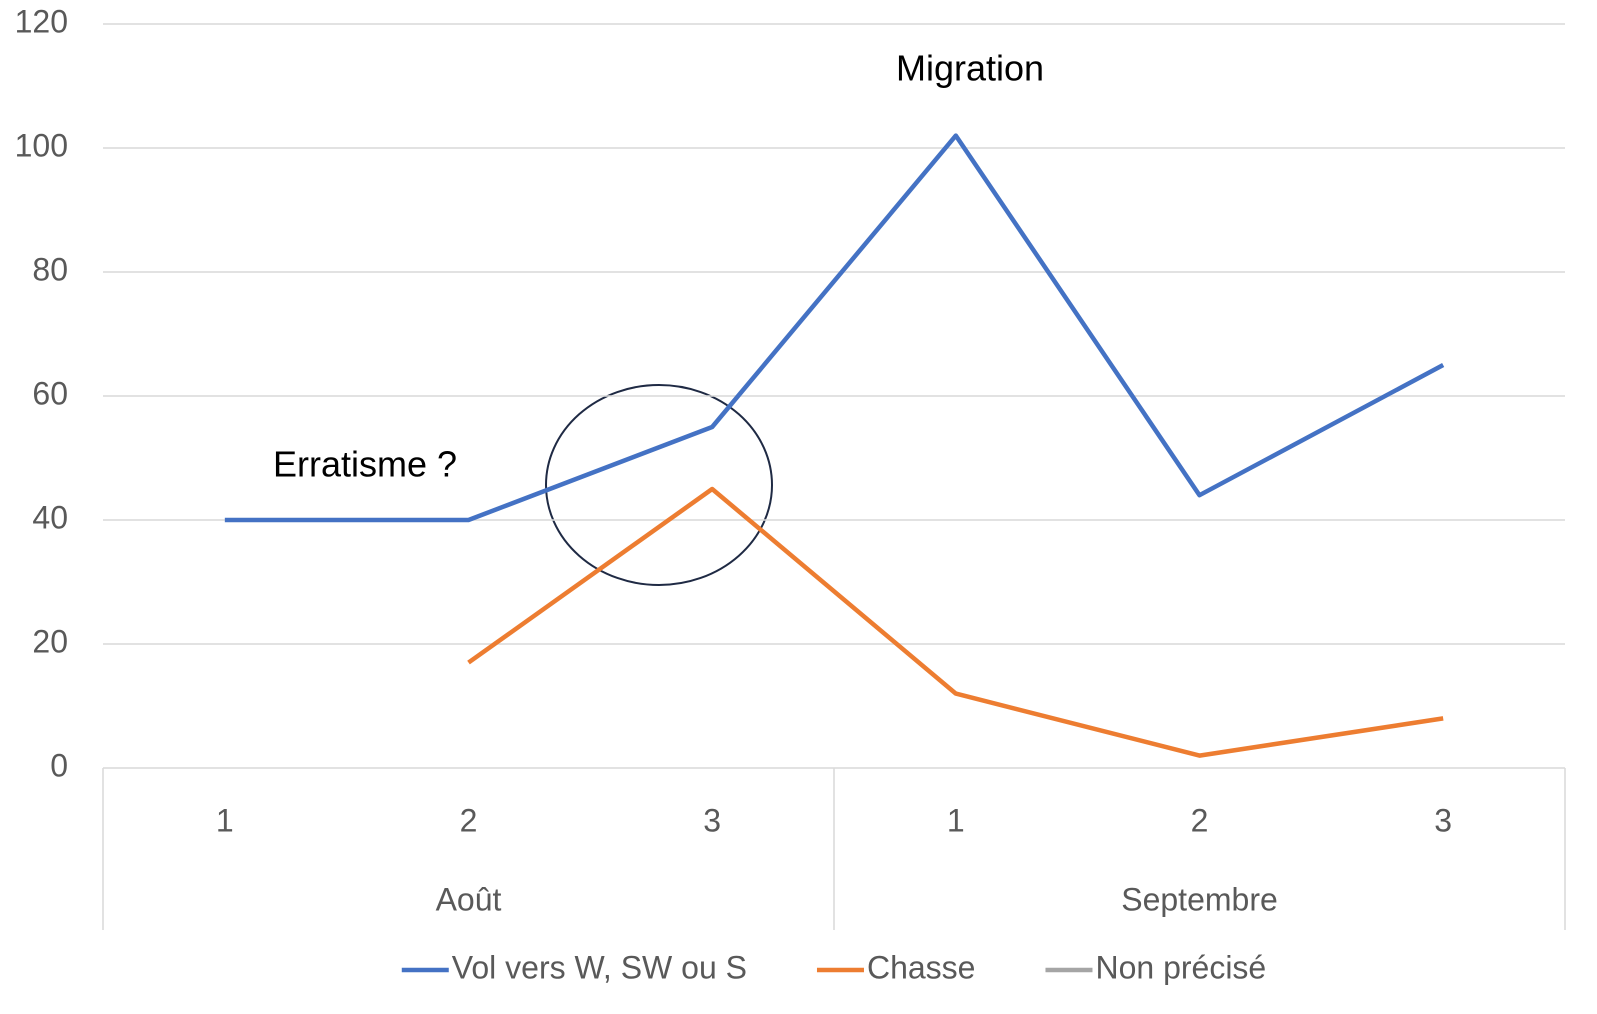 This screenshot has height=1014, width=1597. I want to click on y-tick-label: 60, so click(50, 393).